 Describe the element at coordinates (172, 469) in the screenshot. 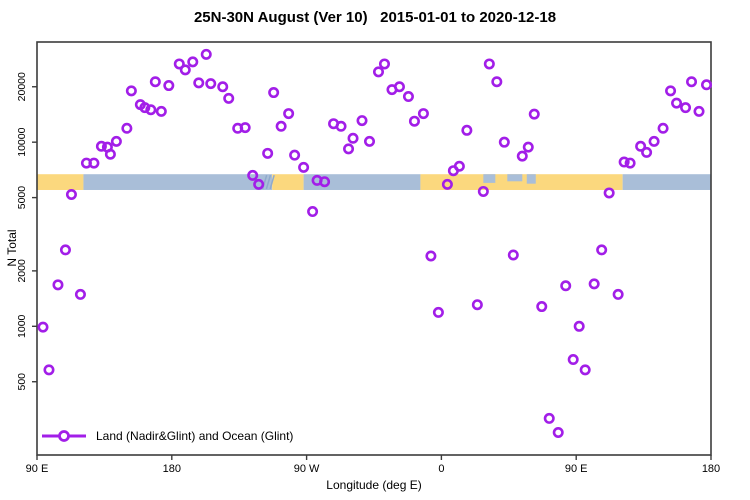

I see `x-tick-label: 180` at that location.